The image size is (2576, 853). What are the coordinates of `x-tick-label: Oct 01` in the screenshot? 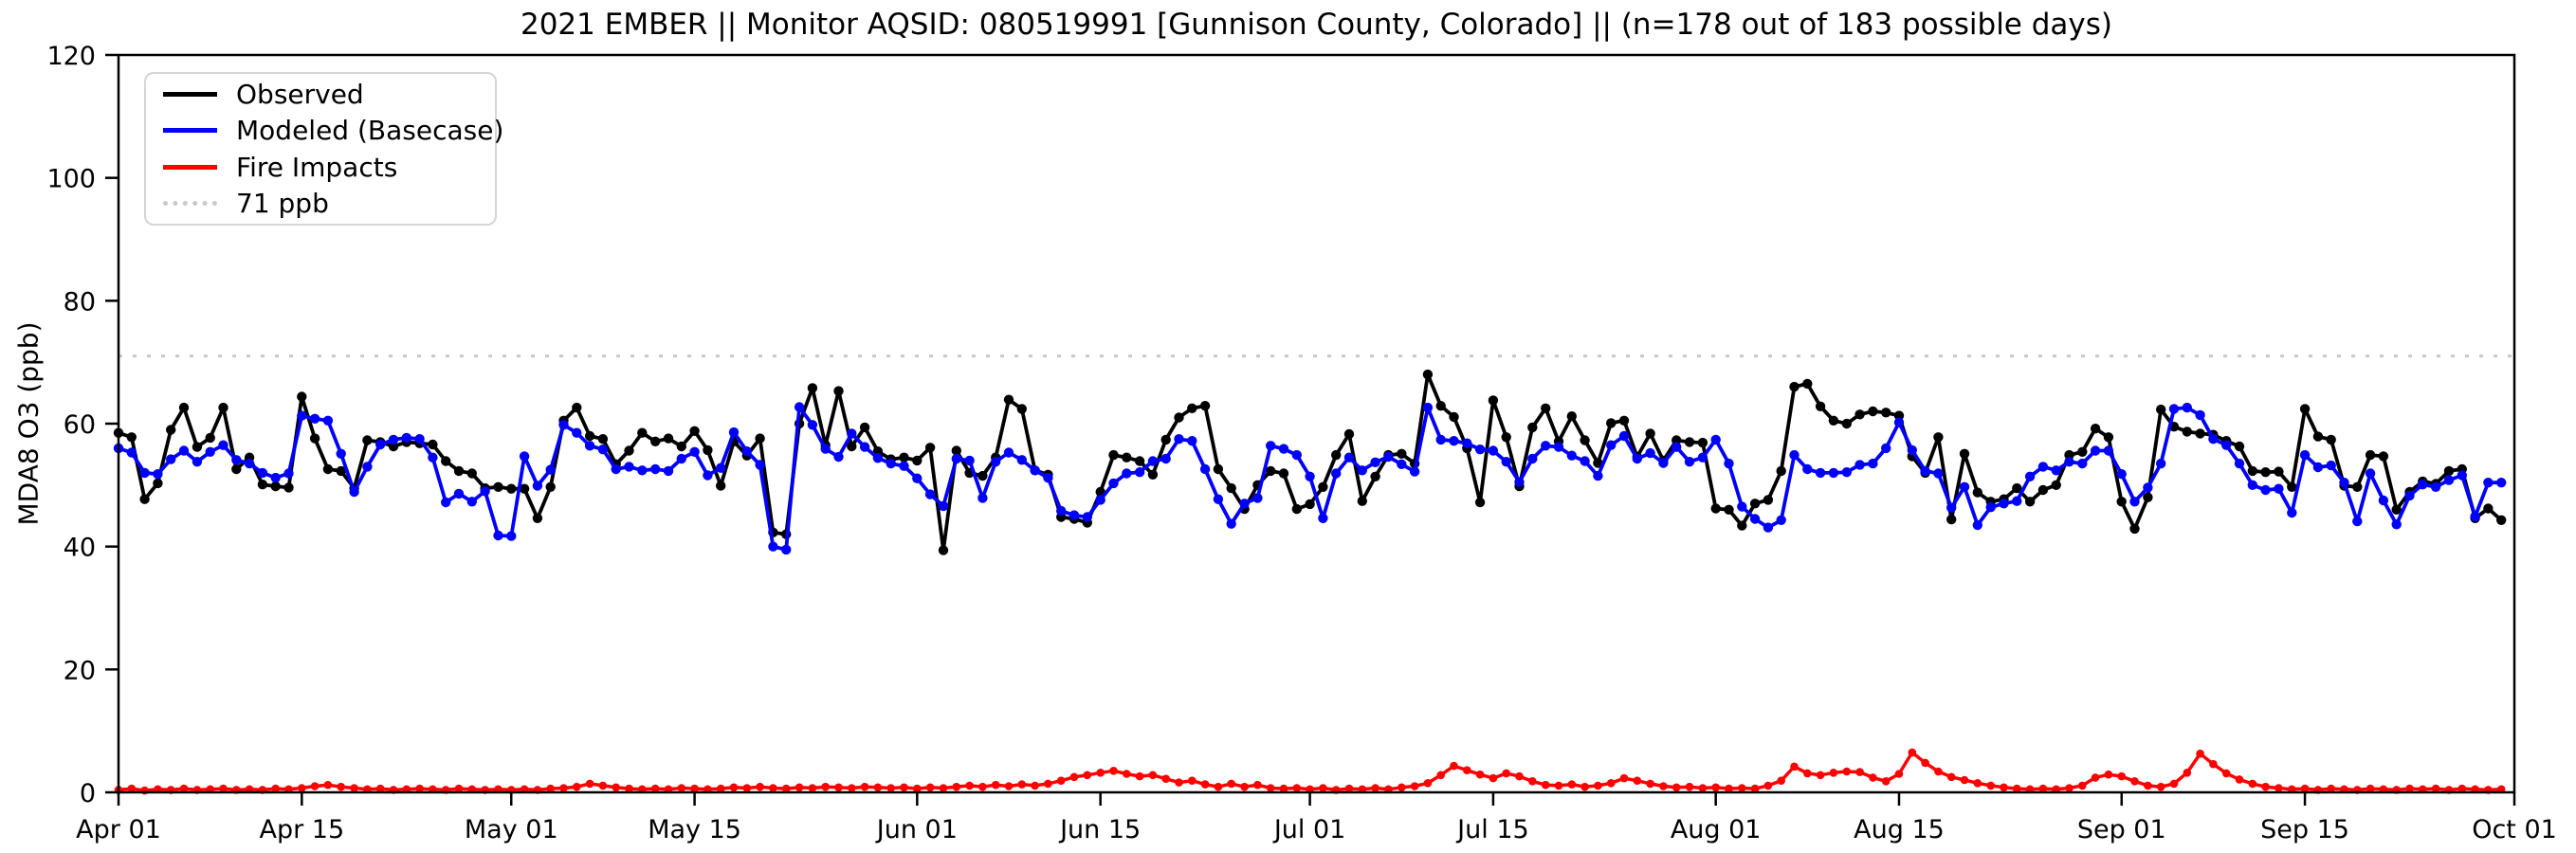 It's located at (2514, 829).